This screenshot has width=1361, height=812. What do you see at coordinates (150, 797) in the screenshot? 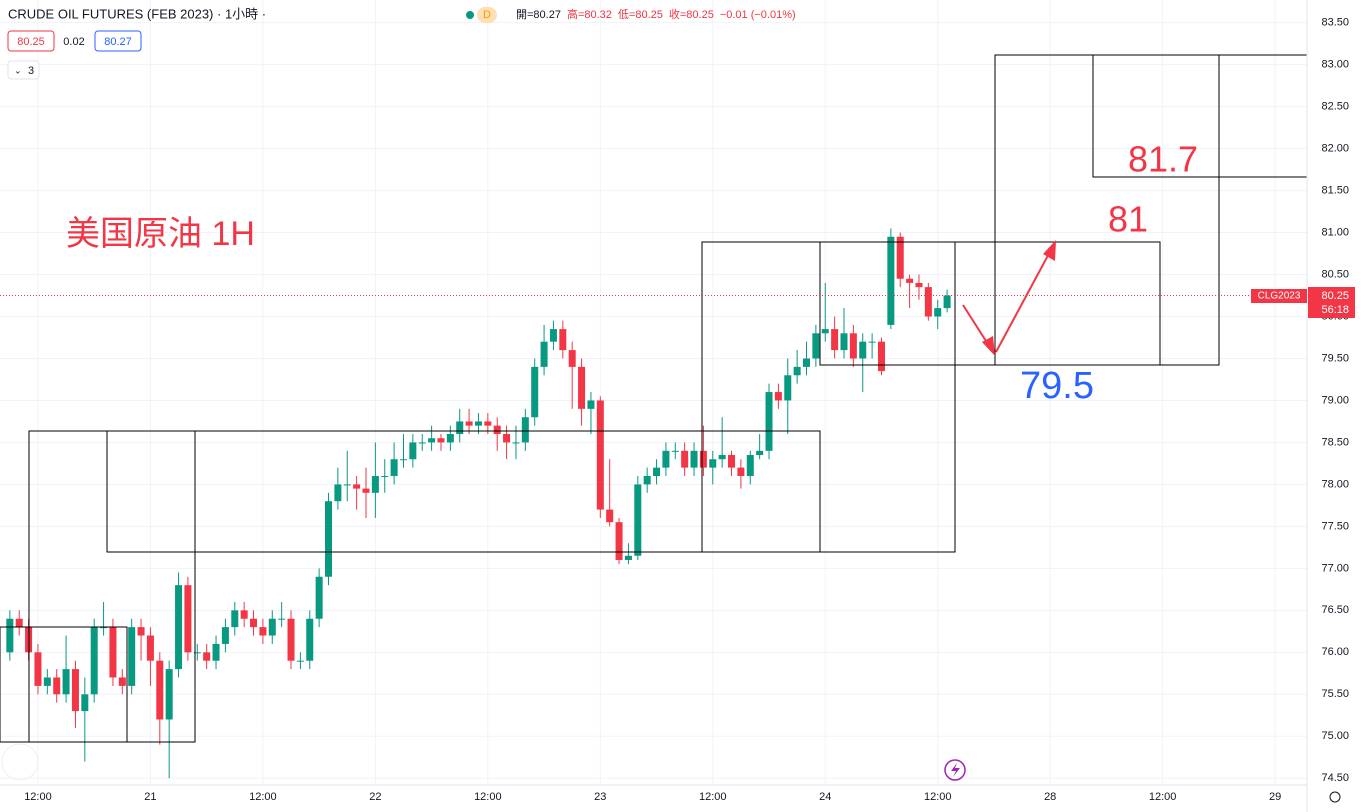
I see `x-tick-label: 21` at bounding box center [150, 797].